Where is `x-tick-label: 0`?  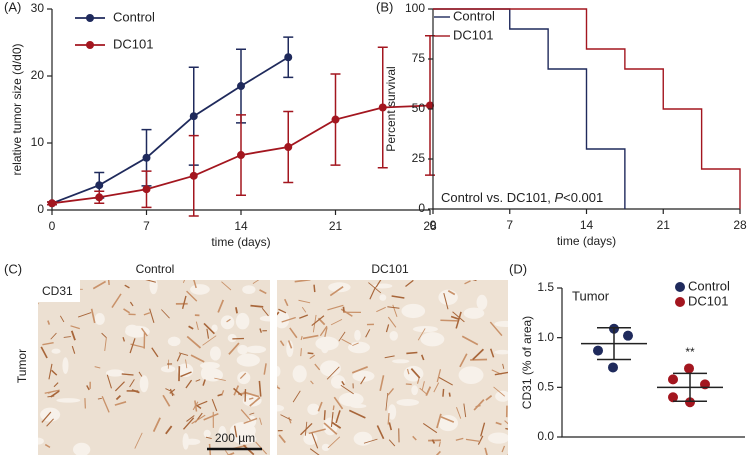 x-tick-label: 0 is located at coordinates (52, 226).